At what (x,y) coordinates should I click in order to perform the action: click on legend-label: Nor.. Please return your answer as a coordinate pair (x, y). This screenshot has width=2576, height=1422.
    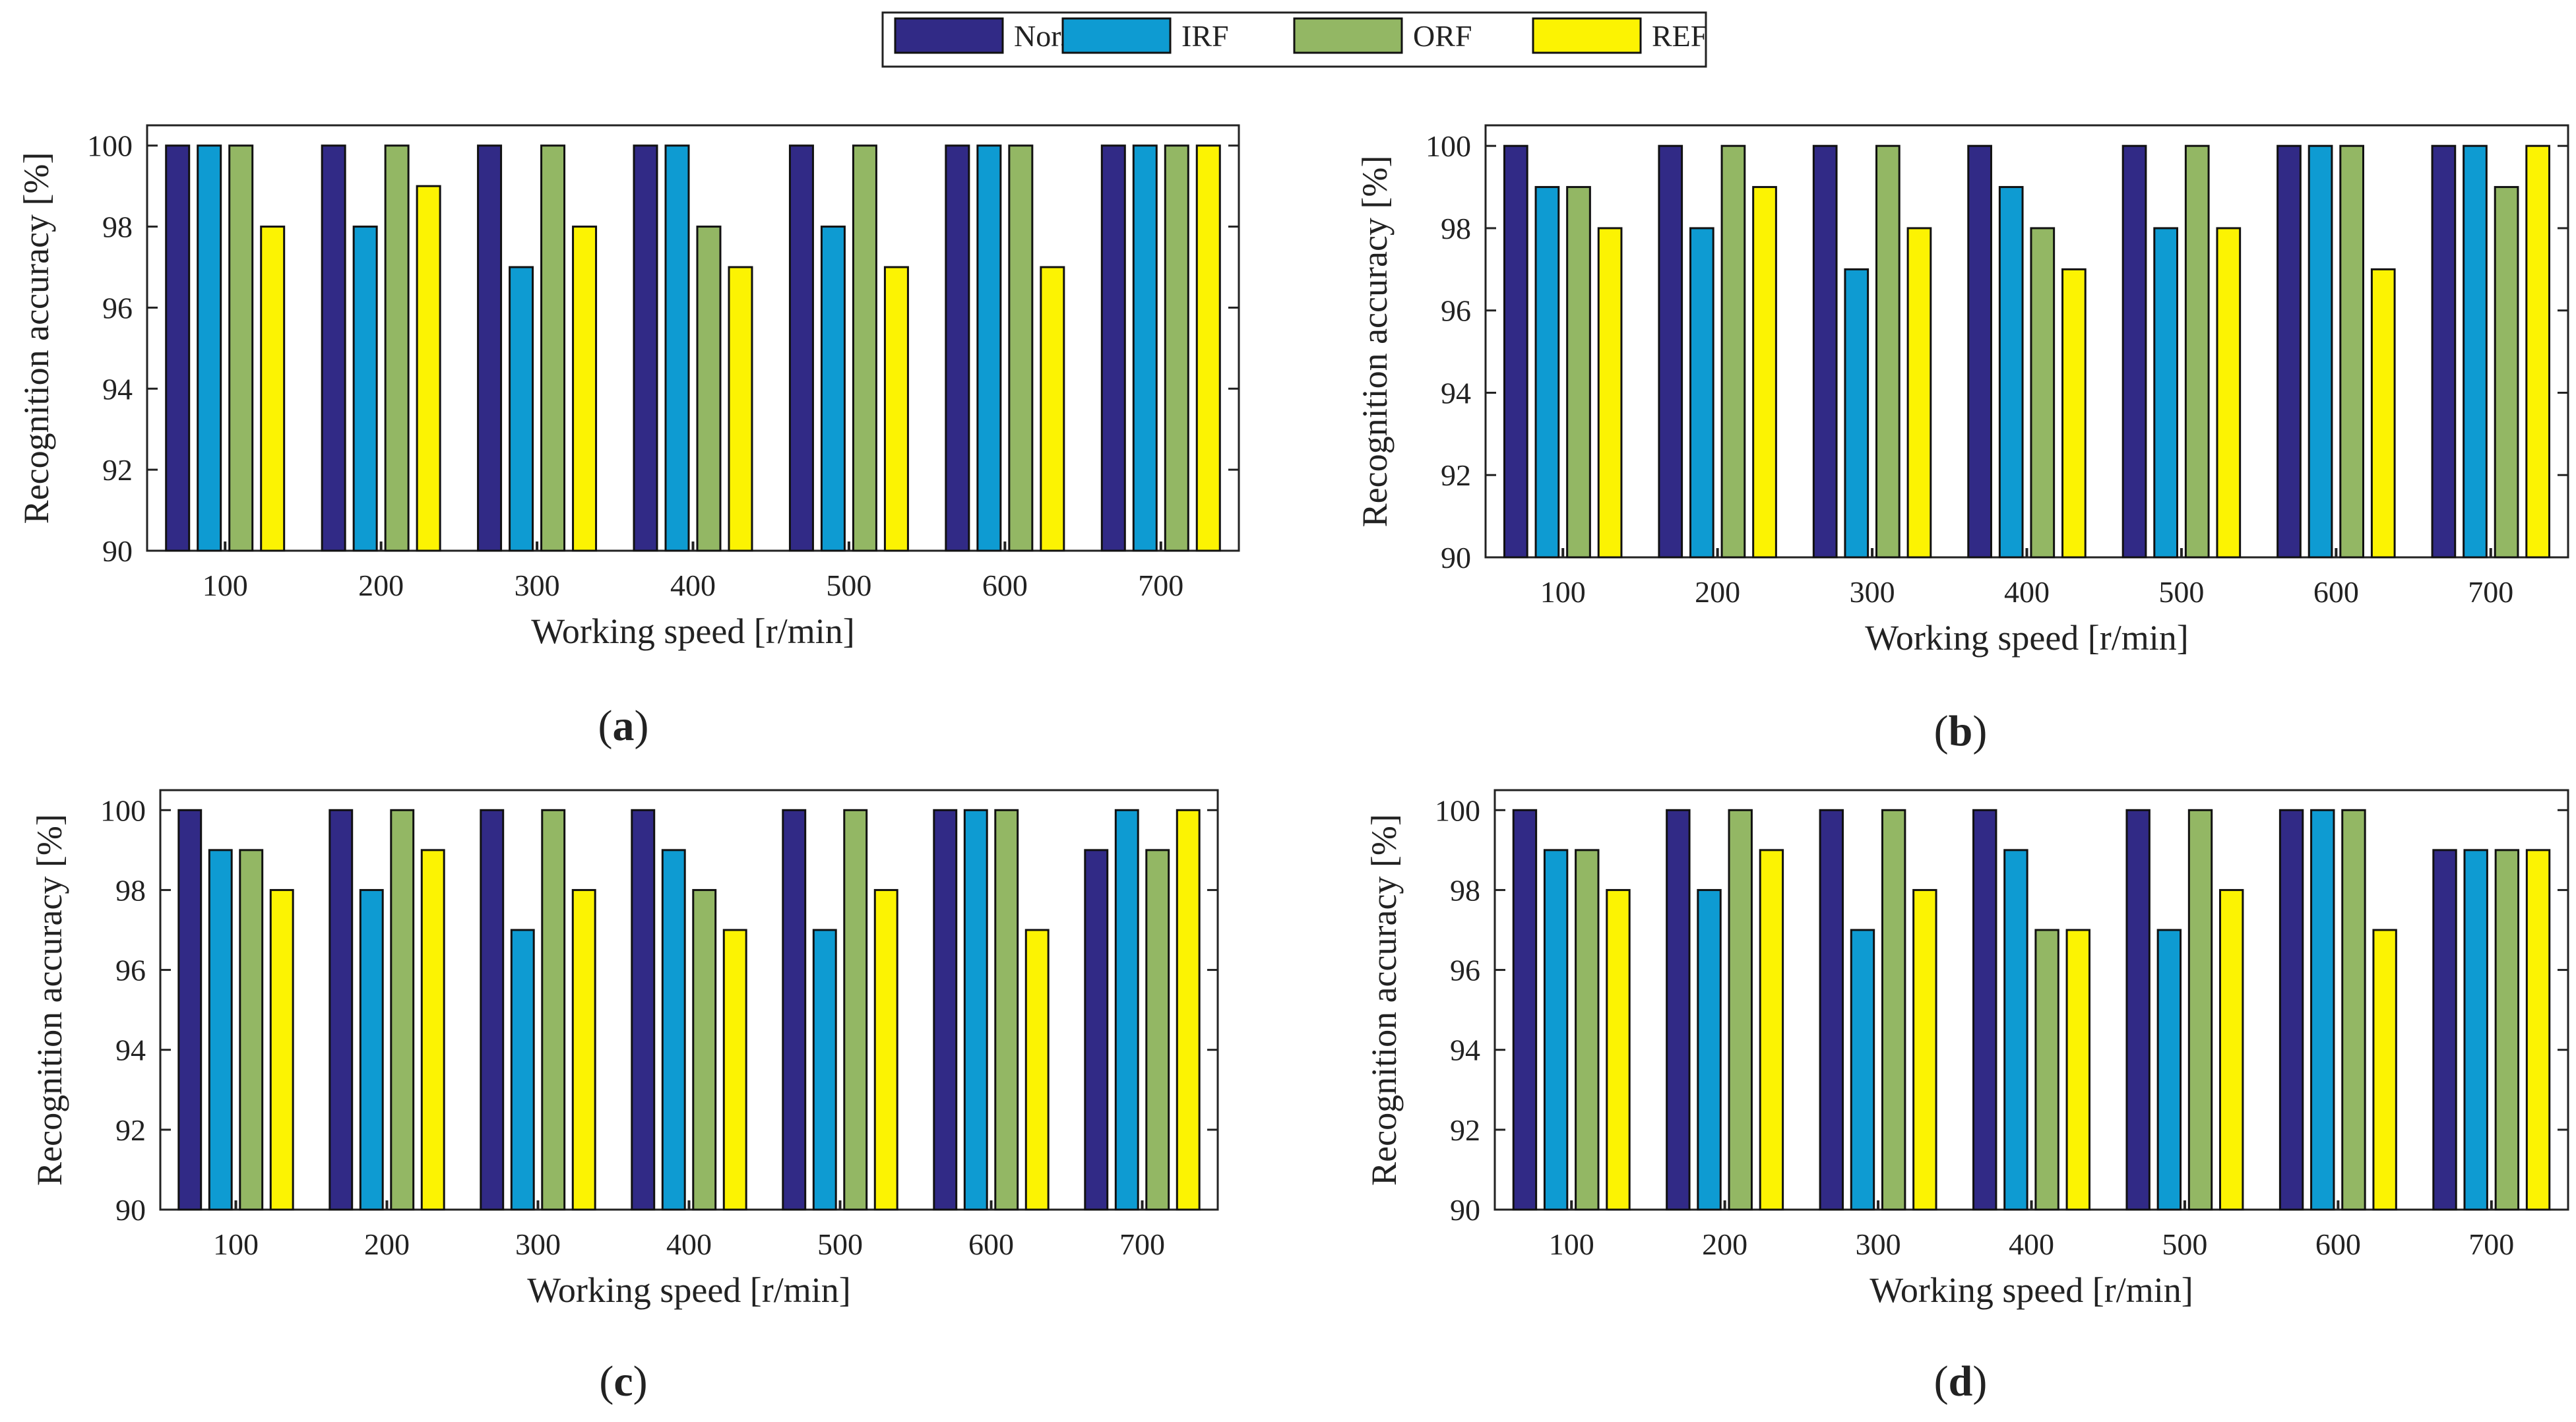
    Looking at the image, I should click on (1040, 36).